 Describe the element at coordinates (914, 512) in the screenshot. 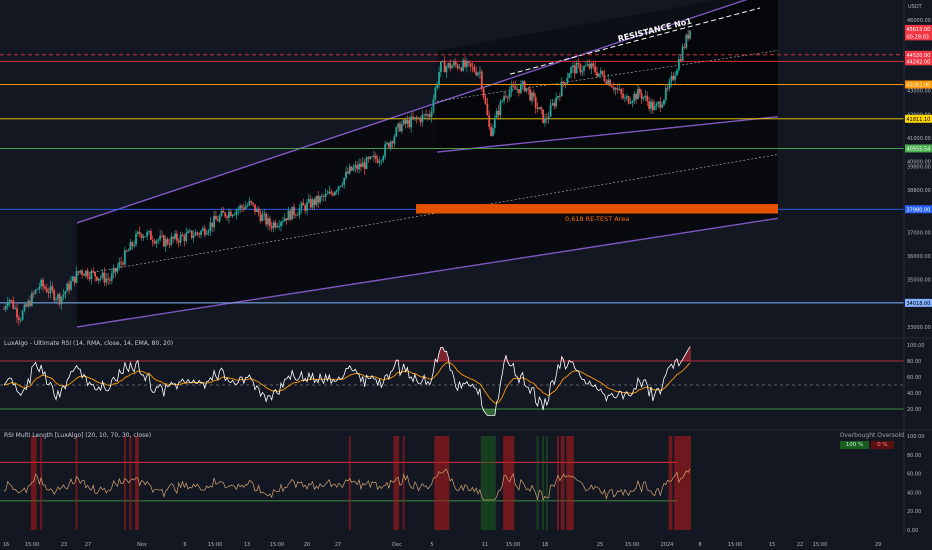

I see `mtf-tick-label: 20.00` at that location.